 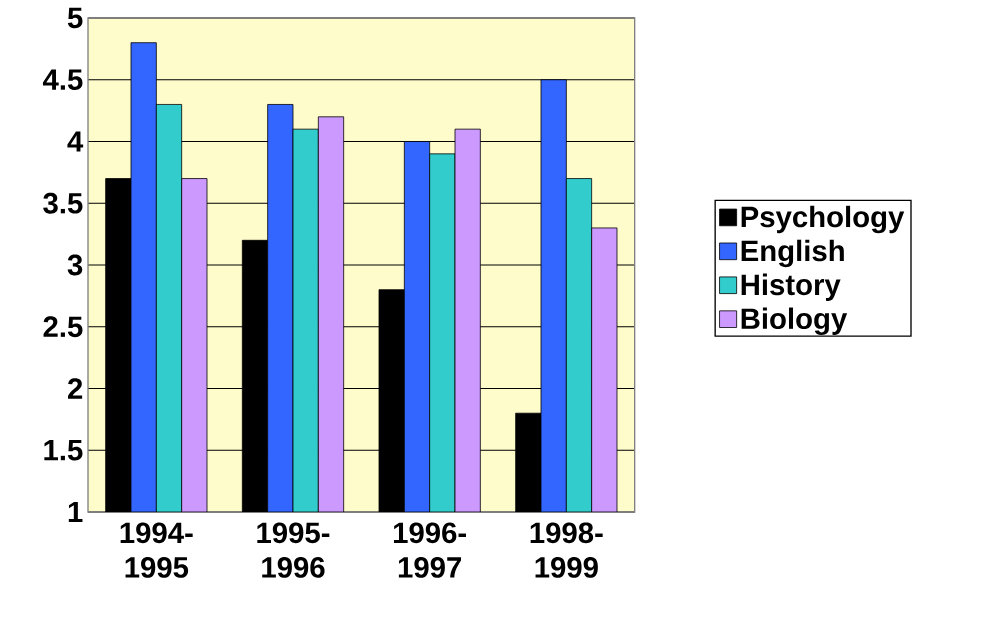 What do you see at coordinates (75, 512) in the screenshot?
I see `y-tick-label: 1` at bounding box center [75, 512].